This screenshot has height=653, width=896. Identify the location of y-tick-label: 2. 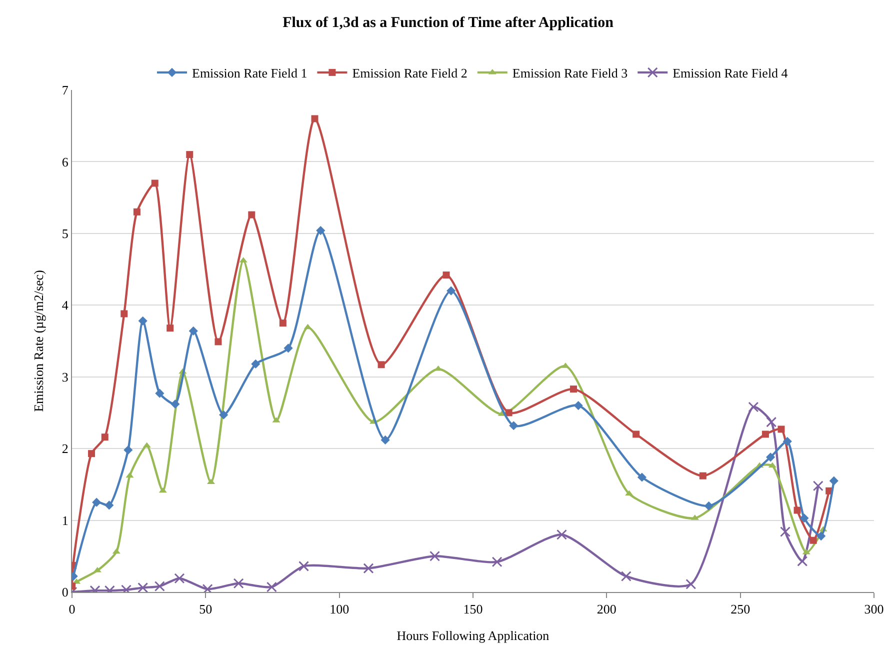
(65, 448).